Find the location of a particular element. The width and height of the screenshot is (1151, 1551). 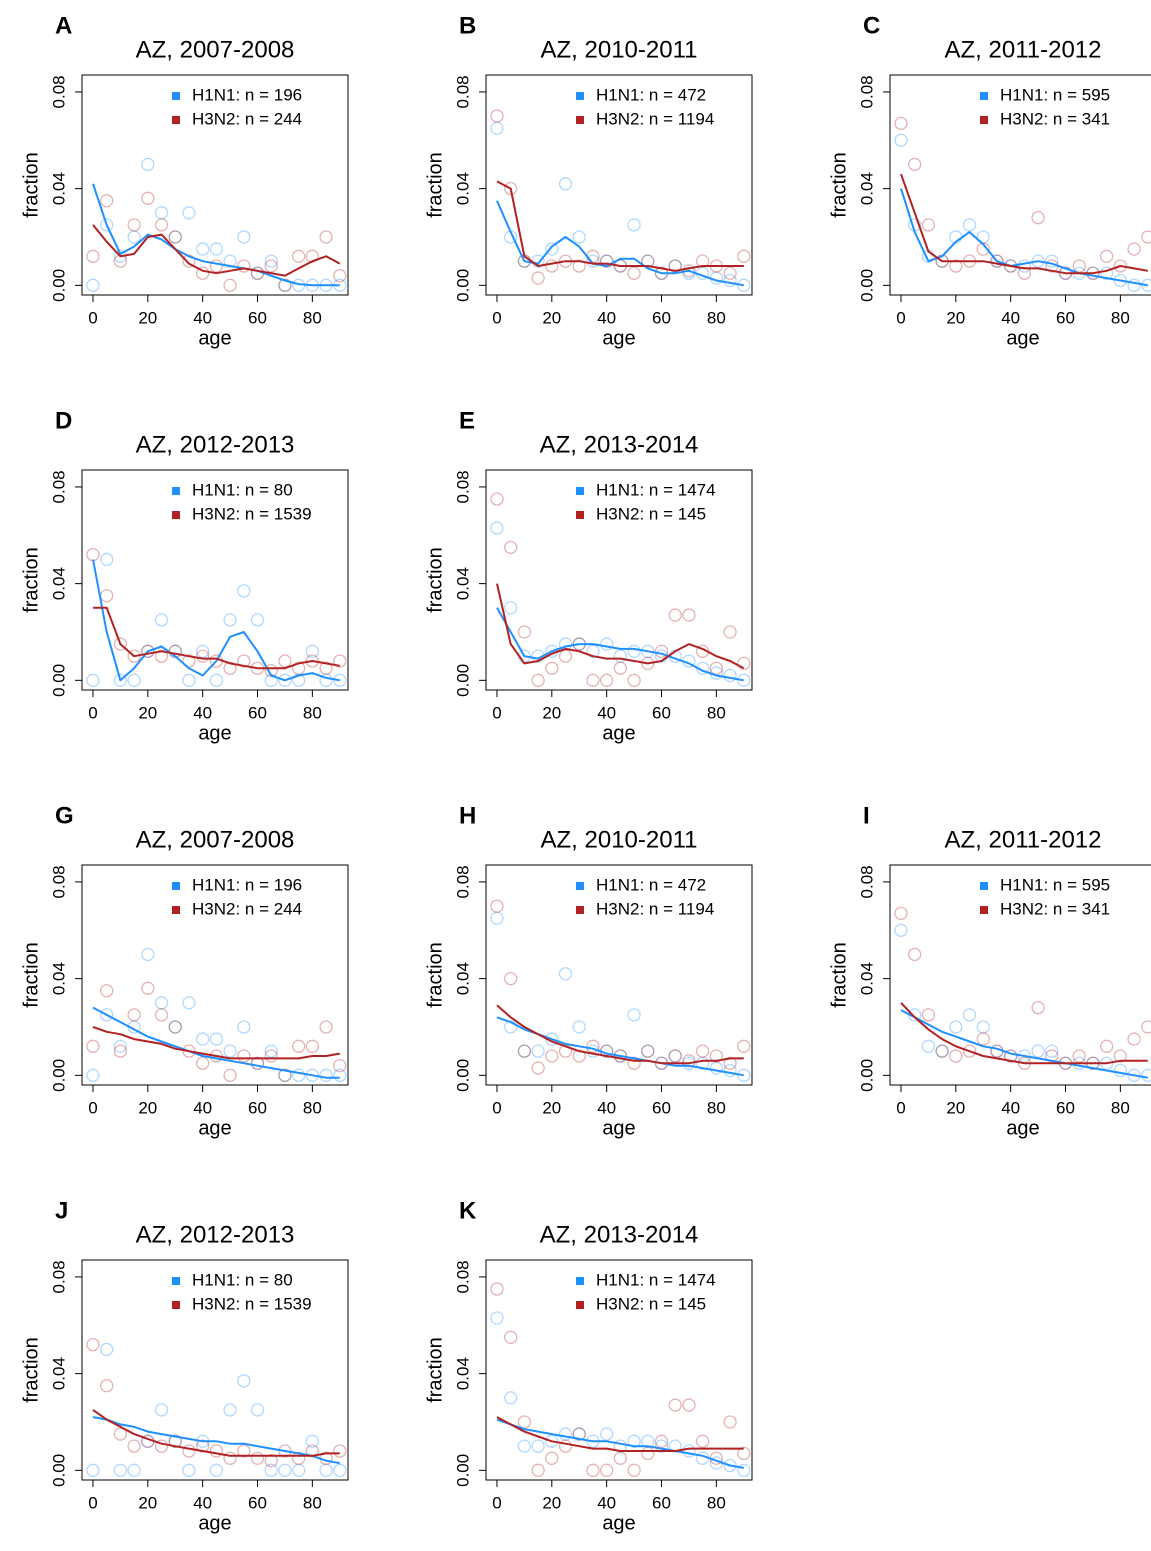

panel-title: AZ, 2011-2012 is located at coordinates (1023, 49).